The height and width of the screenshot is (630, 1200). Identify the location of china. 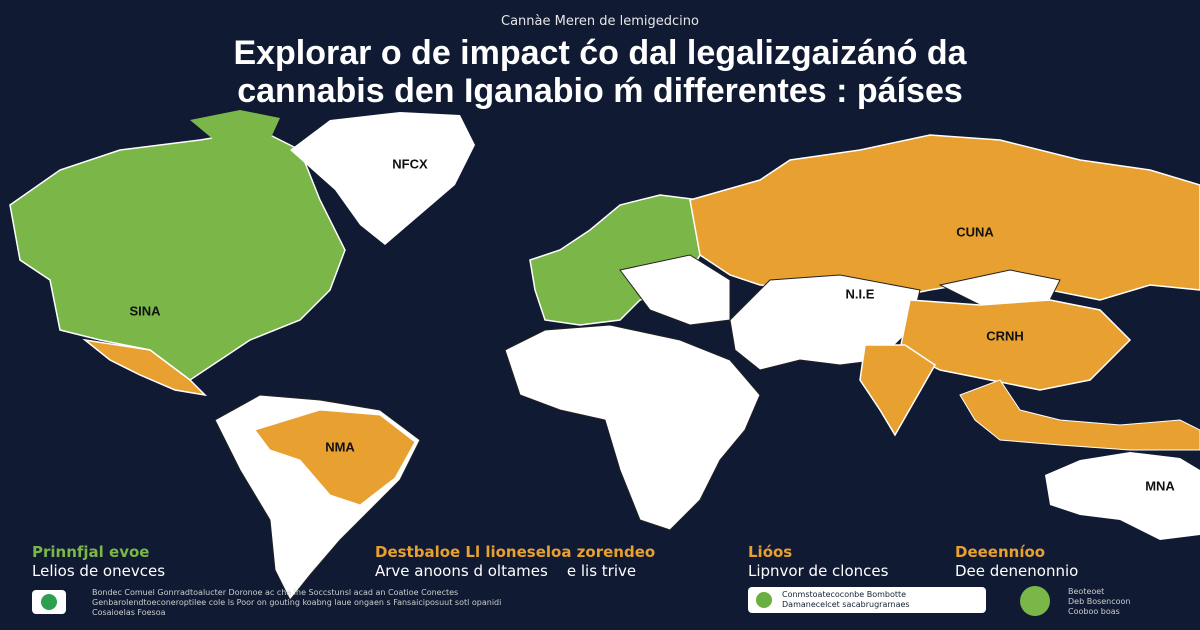
(1015, 345).